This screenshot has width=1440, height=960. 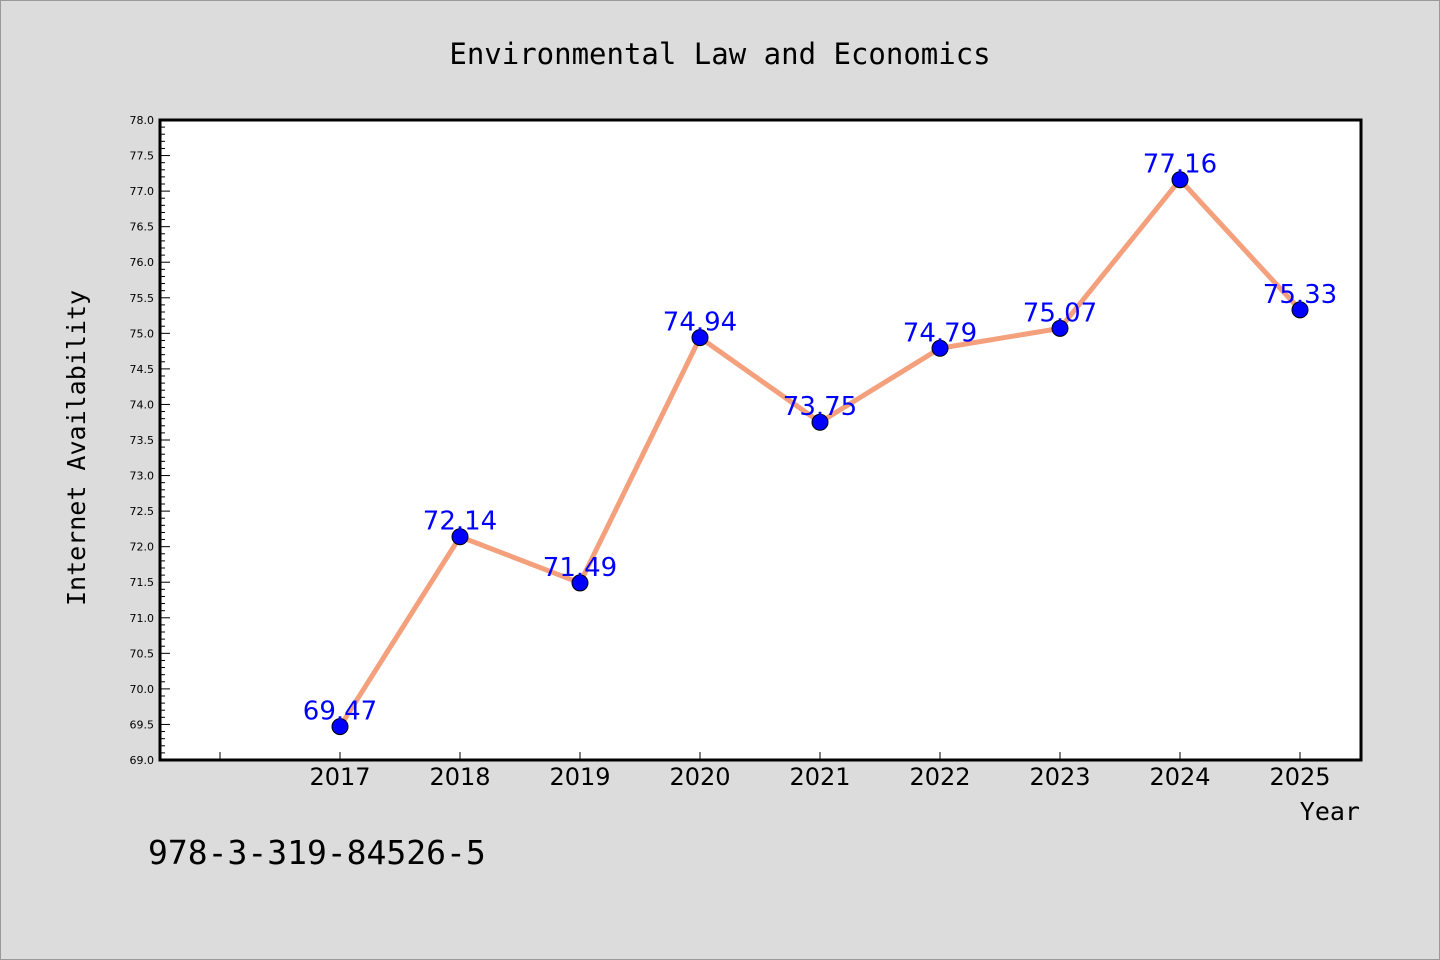 I want to click on data-label: 69.47, so click(x=340, y=712).